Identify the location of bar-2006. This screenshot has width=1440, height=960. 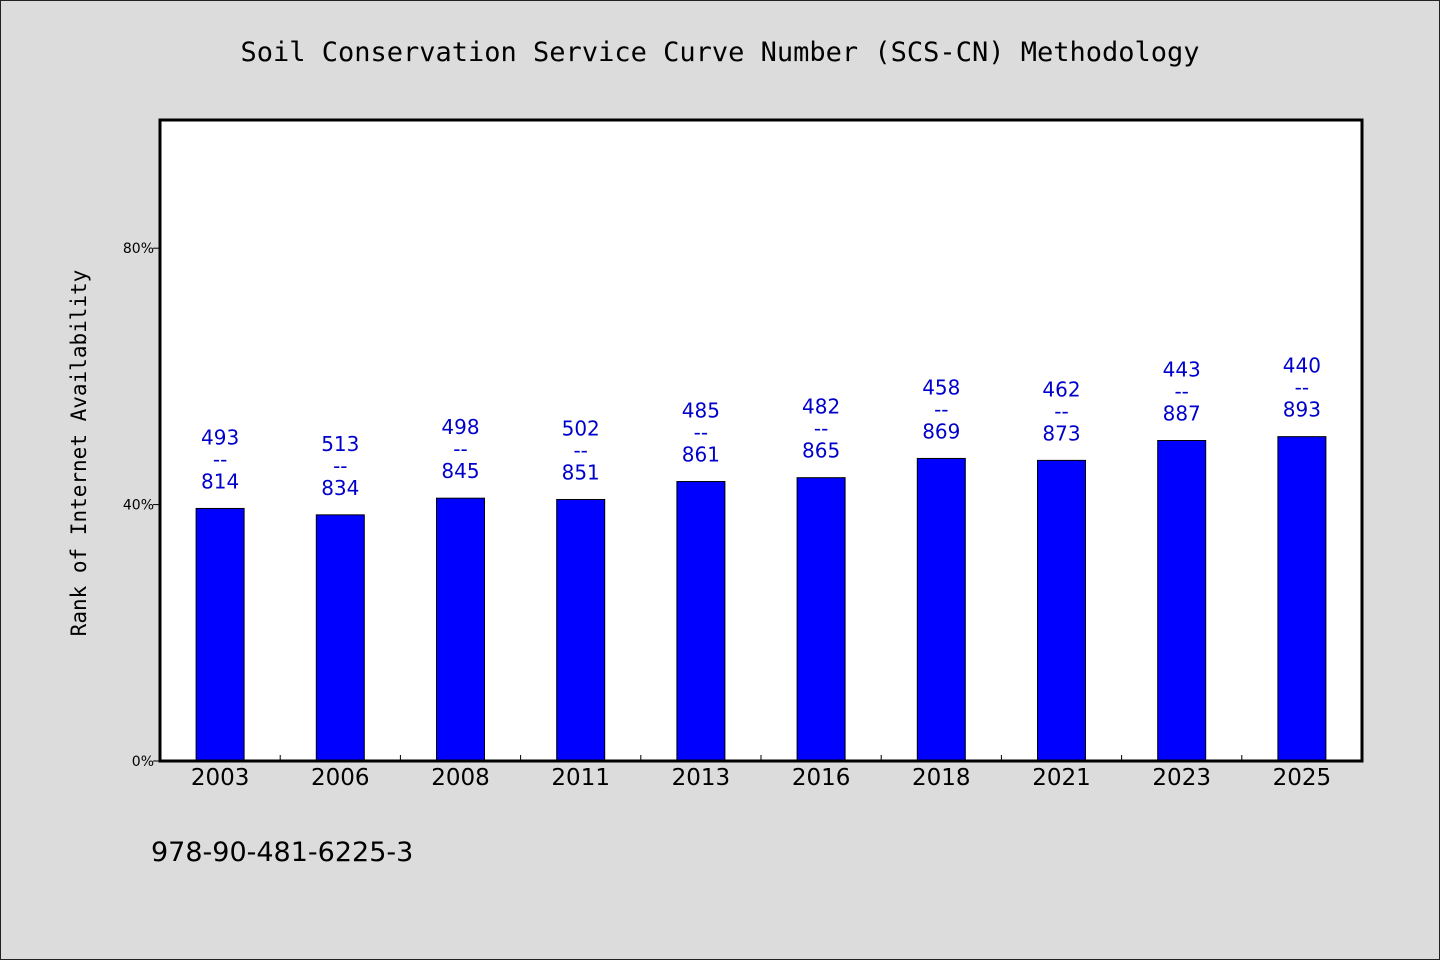
(340, 638).